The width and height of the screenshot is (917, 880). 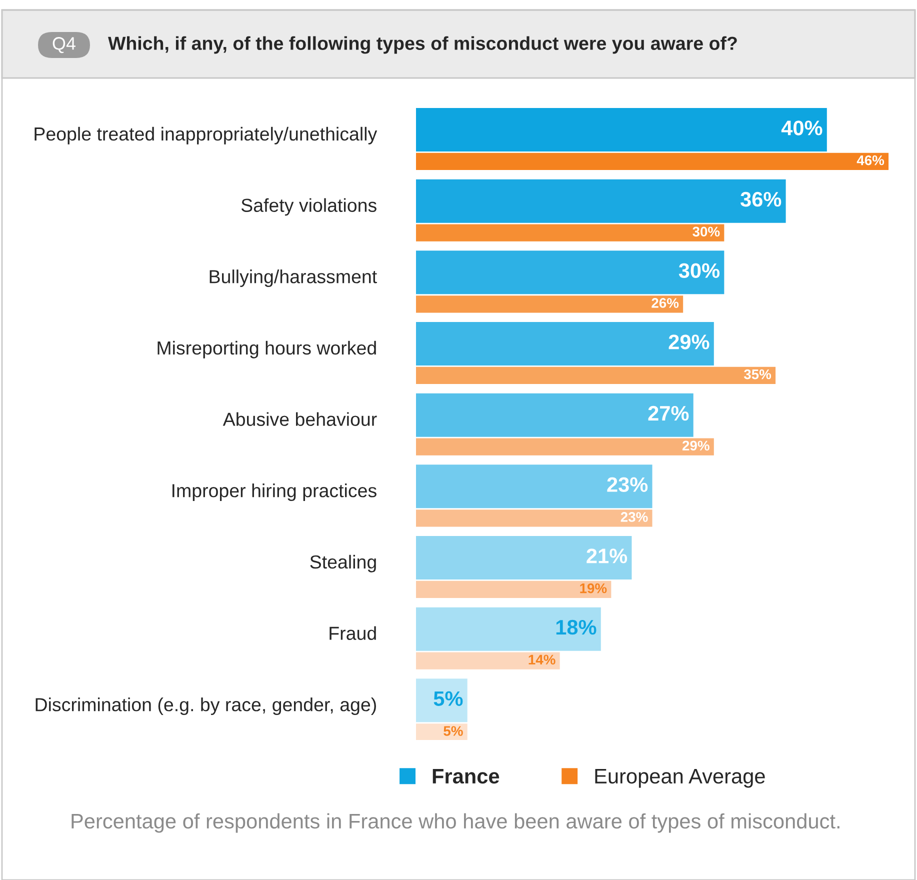 What do you see at coordinates (758, 374) in the screenshot?
I see `data-label: 35%` at bounding box center [758, 374].